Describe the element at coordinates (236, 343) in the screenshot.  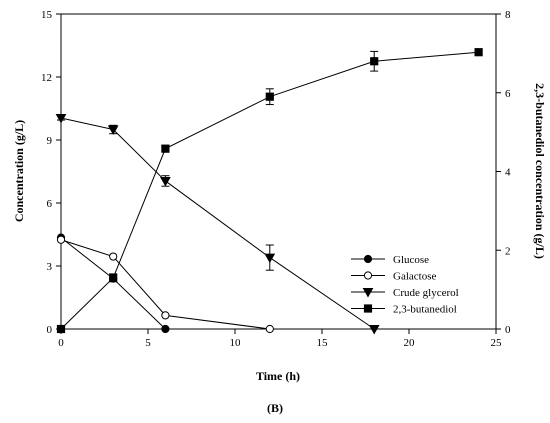
I see `x-tick-label: 10` at that location.